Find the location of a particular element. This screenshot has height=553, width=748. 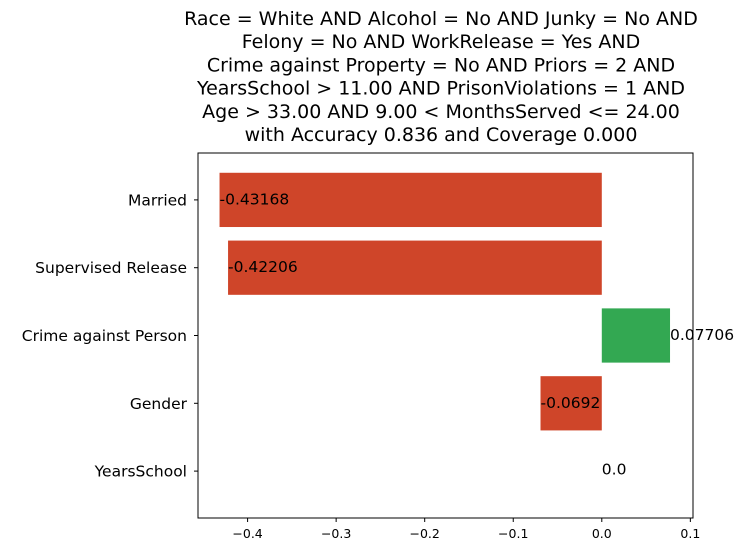

x-tick-label: −0.3 is located at coordinates (336, 533).